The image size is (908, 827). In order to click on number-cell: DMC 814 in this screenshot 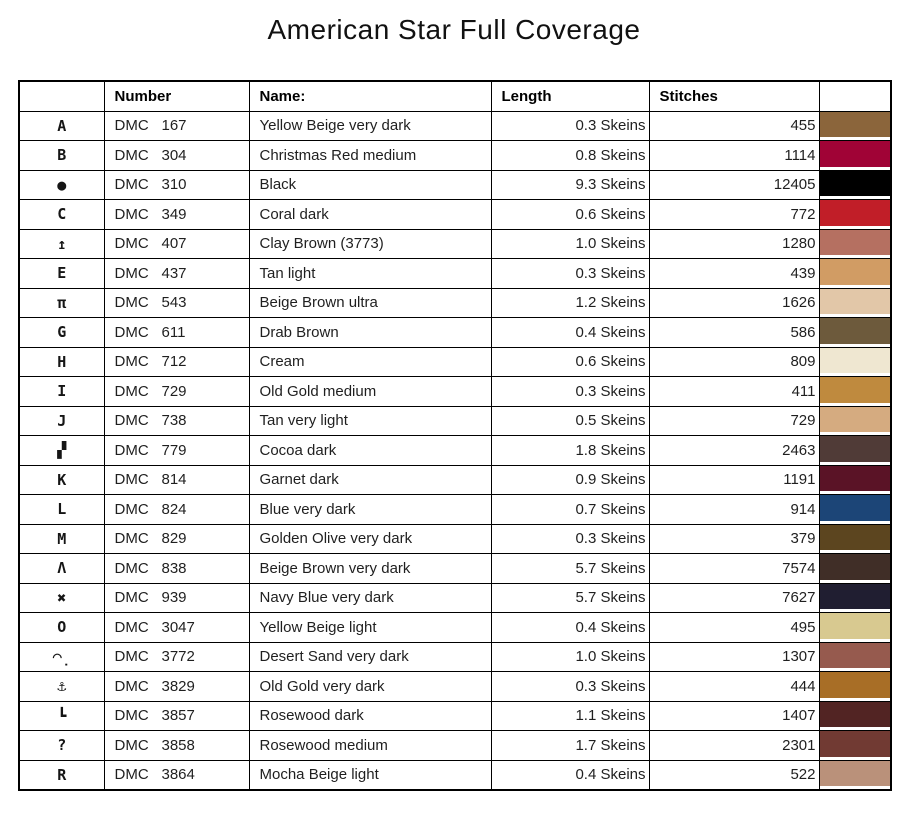, I will do `click(176, 479)`.